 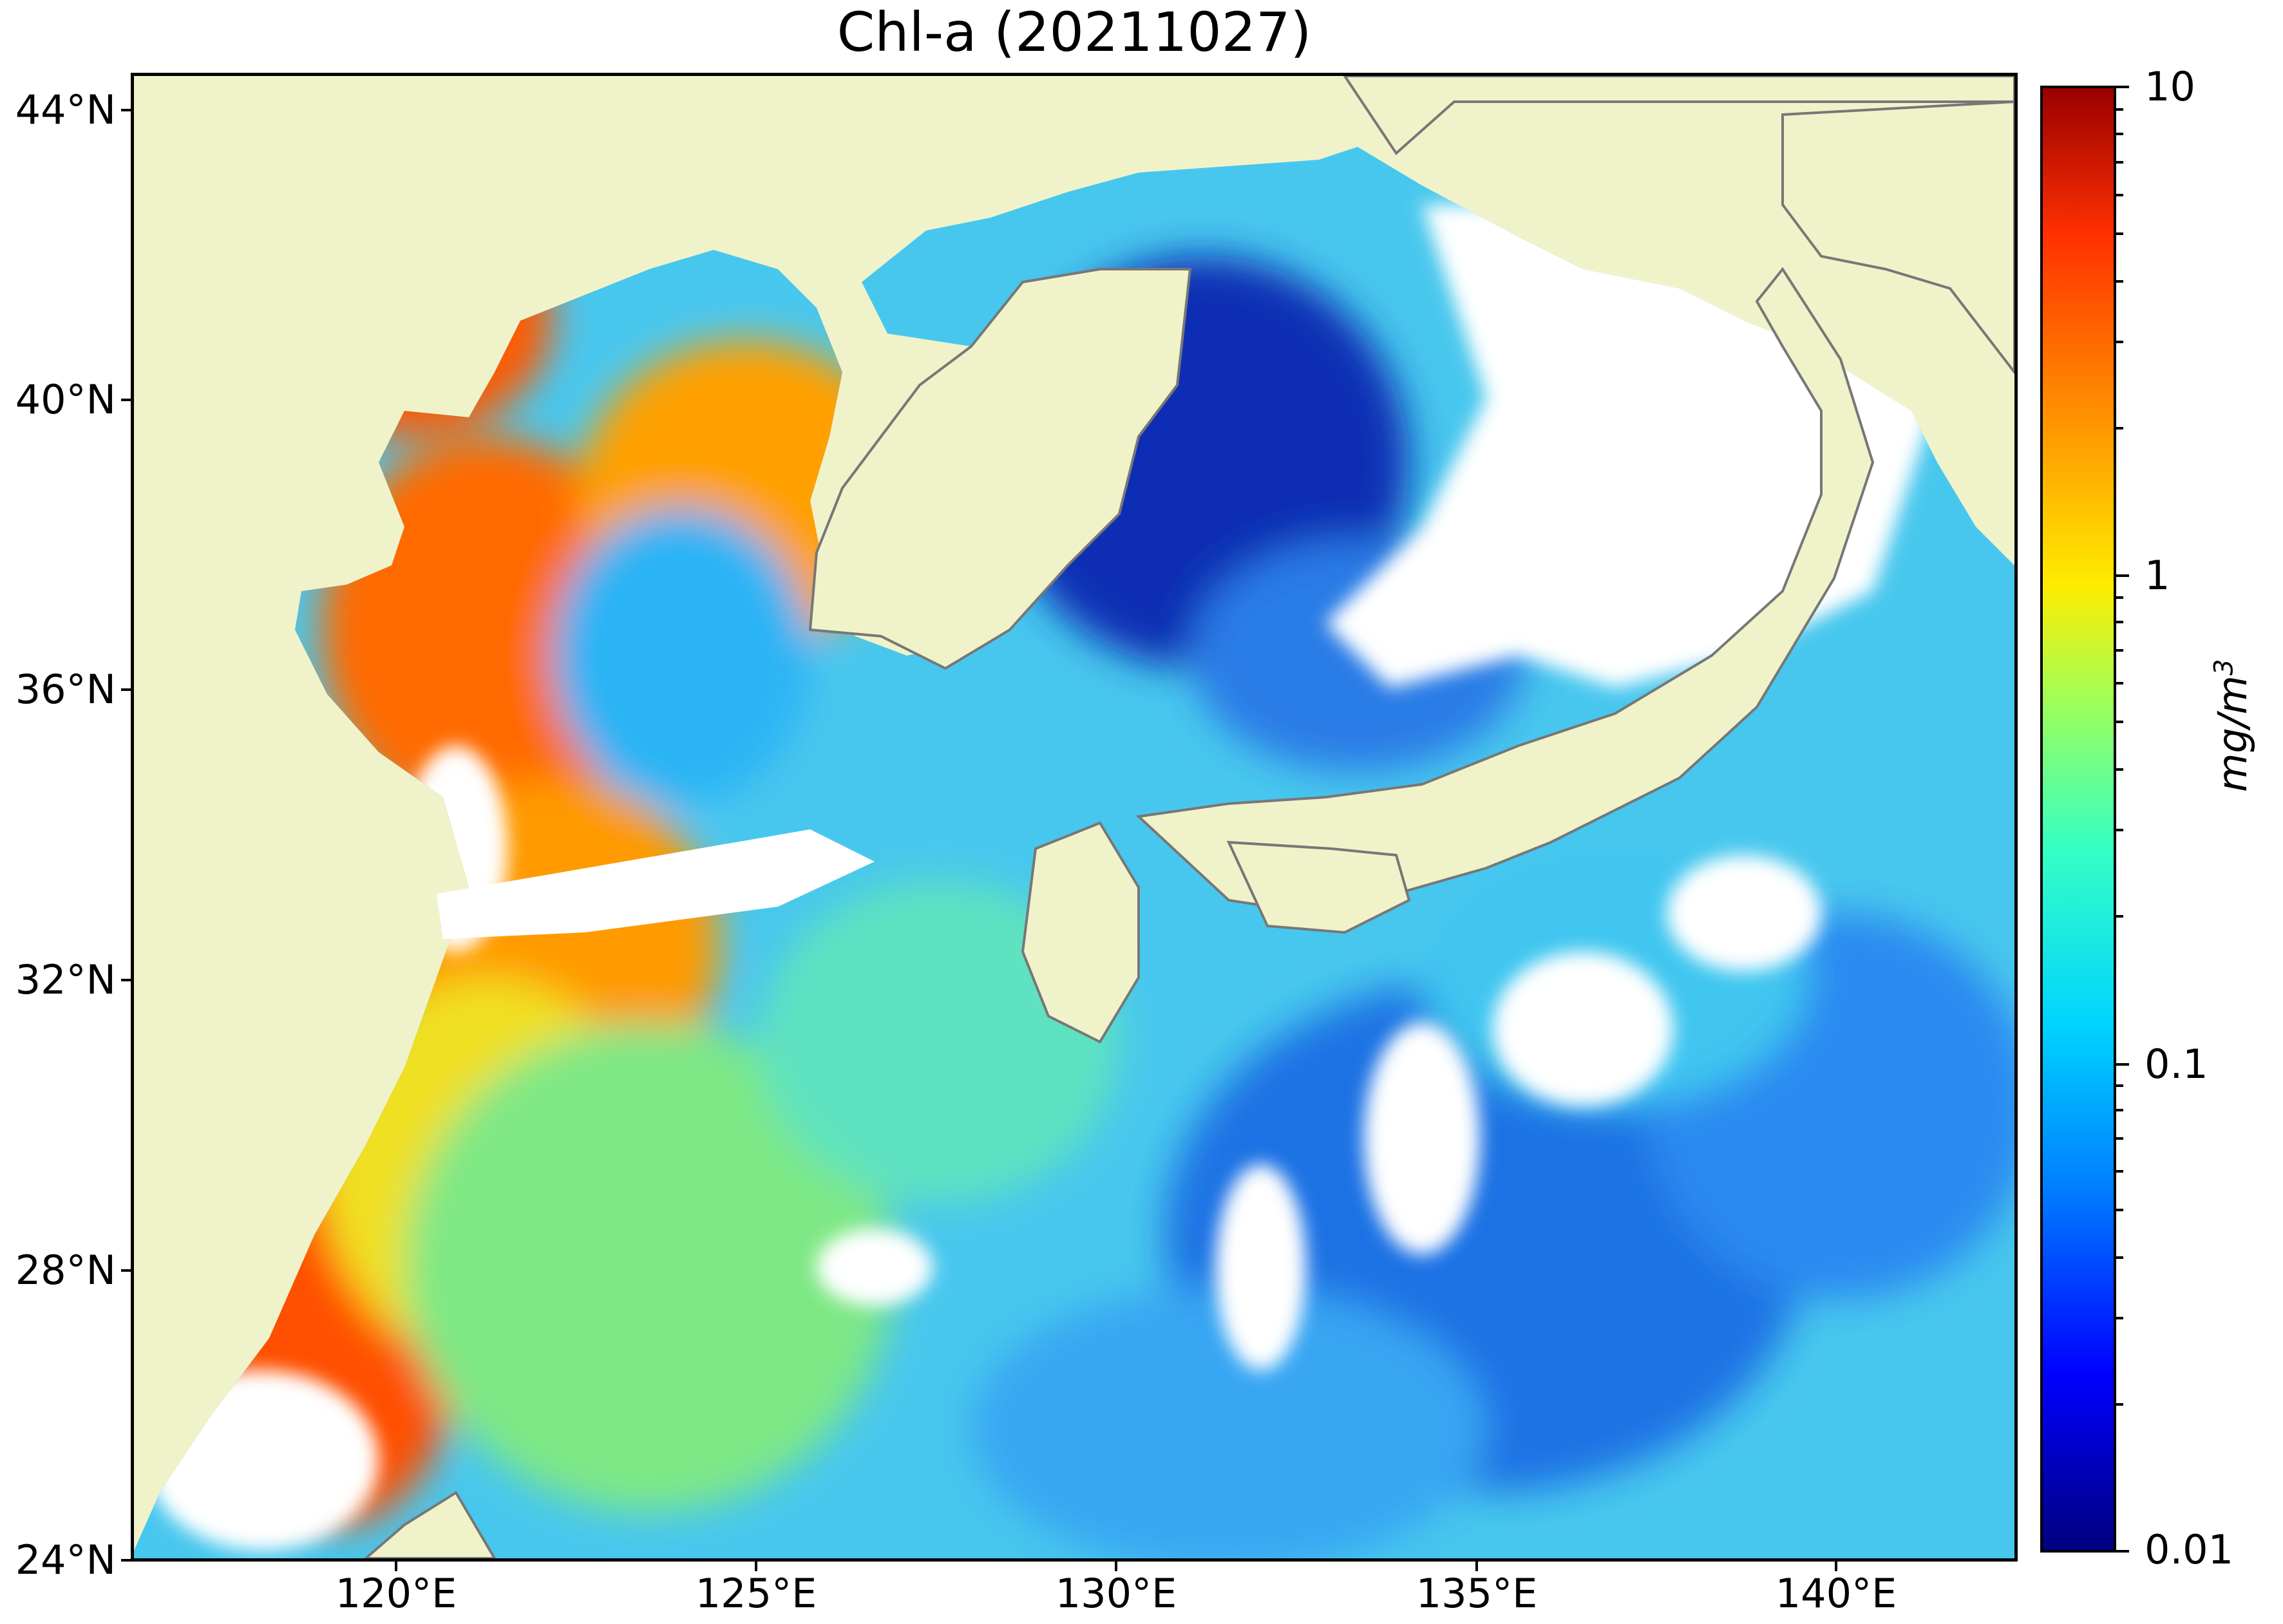 What do you see at coordinates (2224, 667) in the screenshot?
I see `unit-exponent: 3` at bounding box center [2224, 667].